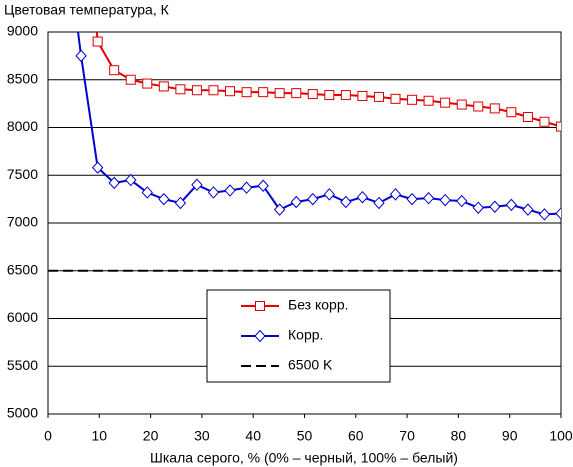 The width and height of the screenshot is (573, 467). I want to click on y-tick-label: 7500, so click(22, 174).